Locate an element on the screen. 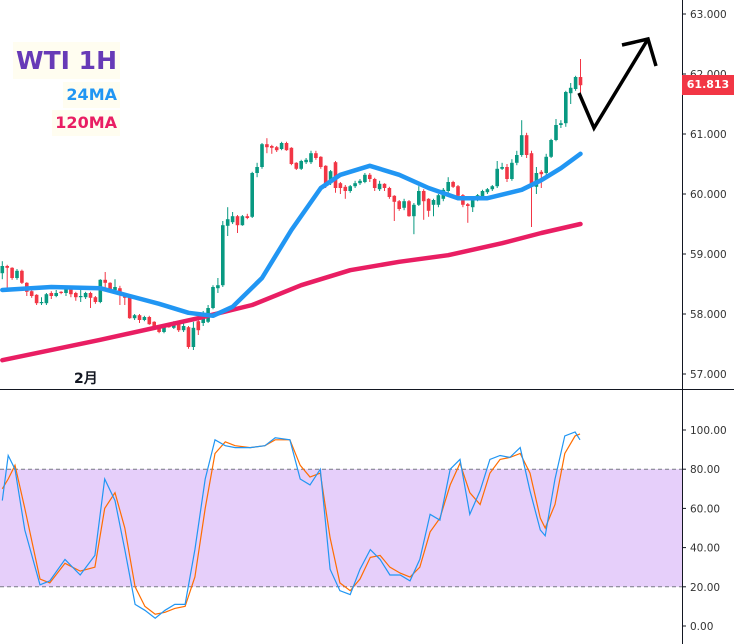  stochastic-tick-label: 0.00 is located at coordinates (701, 627).